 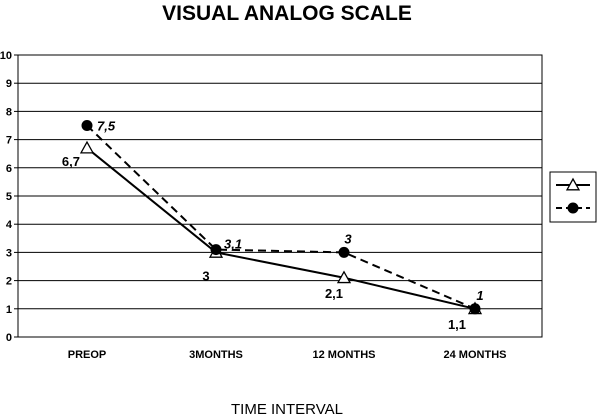 What do you see at coordinates (287, 355) in the screenshot?
I see `x-axis-ticks: PREOP 3MONTHS 12 MONTHS 24 MONTHS` at bounding box center [287, 355].